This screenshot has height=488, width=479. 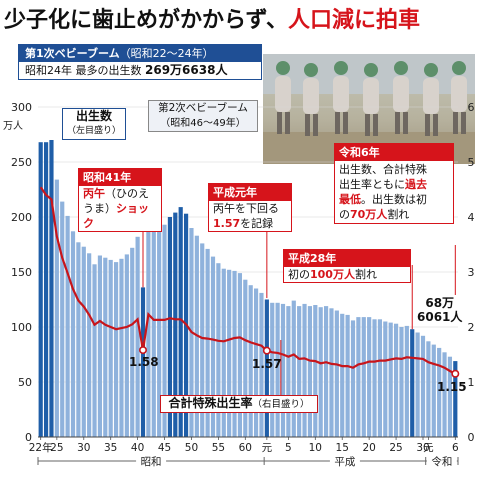 What do you see at coordinates (94, 193) in the screenshot?
I see `s41-red1: 丙午` at bounding box center [94, 193].